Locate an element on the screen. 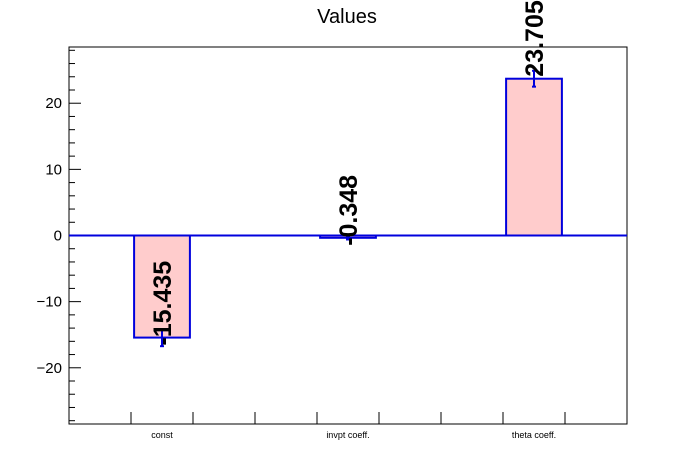 The height and width of the screenshot is (472, 696). x-category-label: theta coeff. is located at coordinates (534, 435).